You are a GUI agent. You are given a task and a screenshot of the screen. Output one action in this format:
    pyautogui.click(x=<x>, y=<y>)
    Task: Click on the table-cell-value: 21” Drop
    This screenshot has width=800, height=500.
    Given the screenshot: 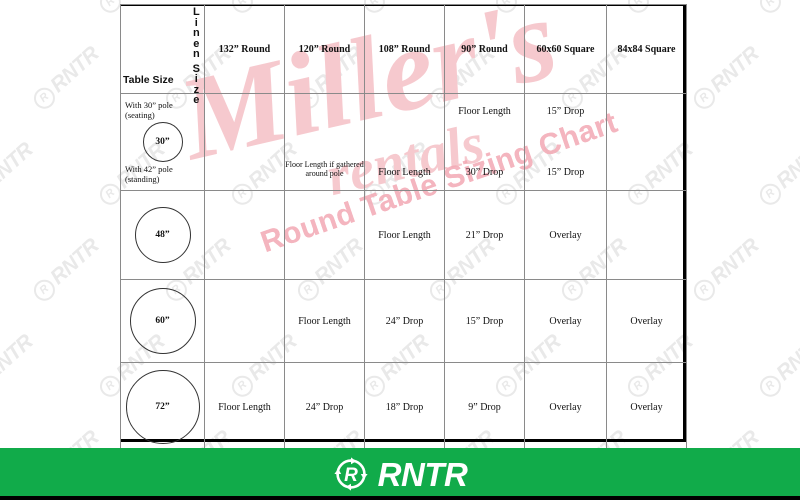 What is the action you would take?
    pyautogui.click(x=484, y=235)
    